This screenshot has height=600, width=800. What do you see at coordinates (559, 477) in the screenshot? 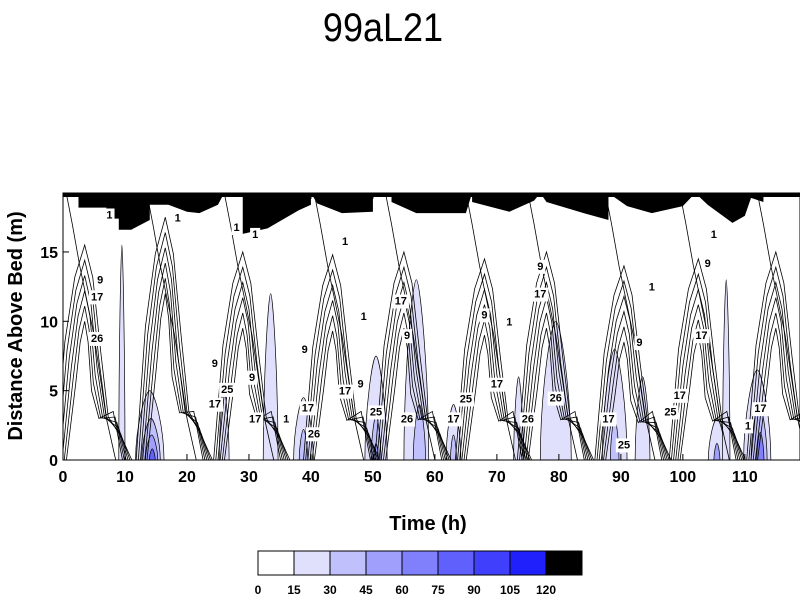
I see `x-tick-label: 80` at bounding box center [559, 477].